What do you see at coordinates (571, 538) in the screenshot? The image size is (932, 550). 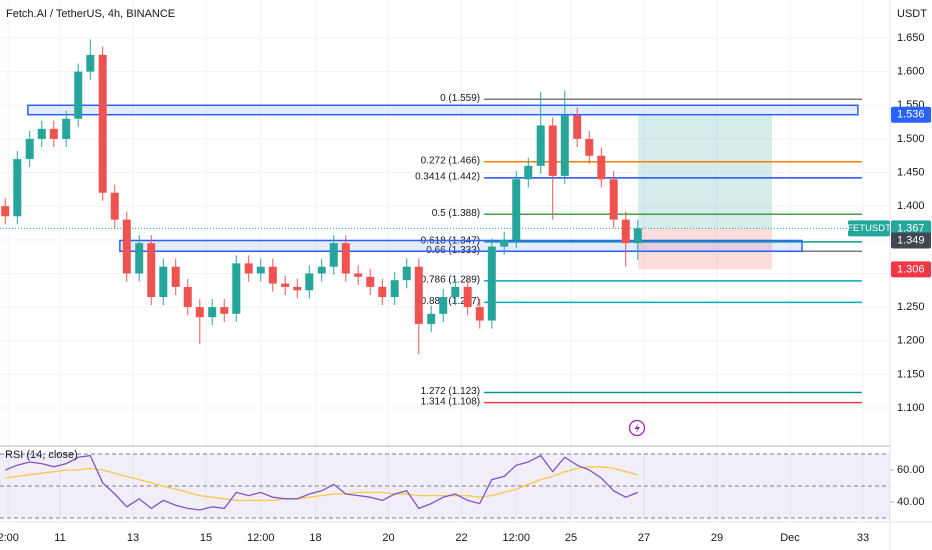 I see `x-tick-label: 25` at bounding box center [571, 538].